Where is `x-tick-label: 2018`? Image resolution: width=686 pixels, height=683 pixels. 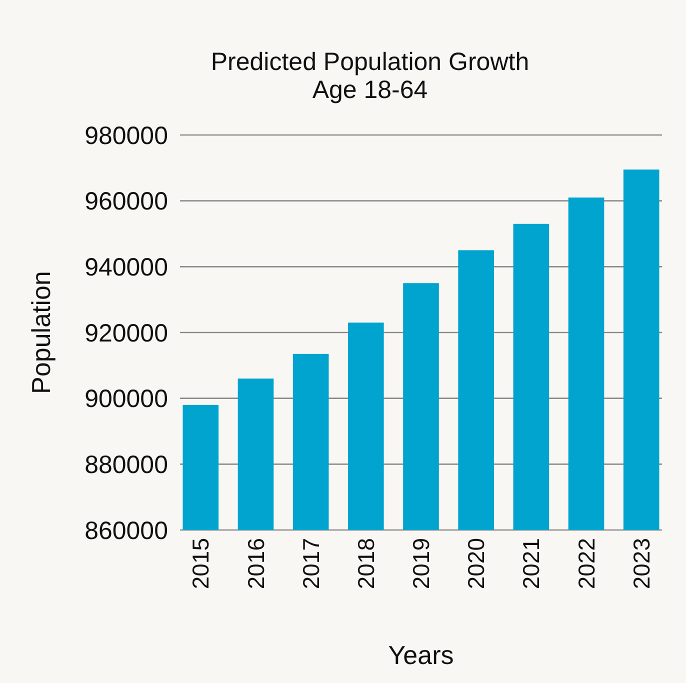 x-tick-label: 2018 is located at coordinates (365, 564).